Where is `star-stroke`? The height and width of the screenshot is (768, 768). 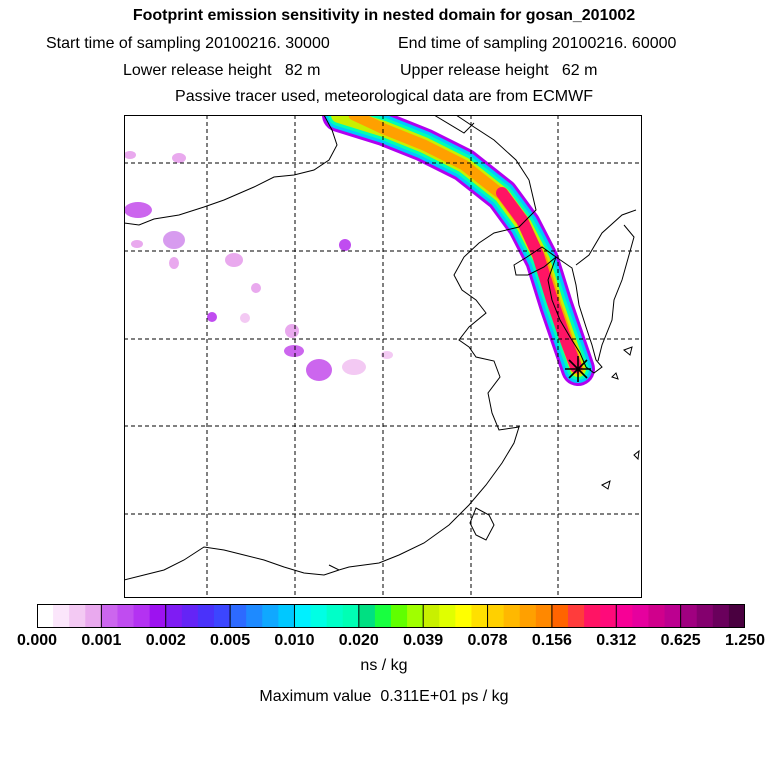
star-stroke is located at coordinates (578, 369).